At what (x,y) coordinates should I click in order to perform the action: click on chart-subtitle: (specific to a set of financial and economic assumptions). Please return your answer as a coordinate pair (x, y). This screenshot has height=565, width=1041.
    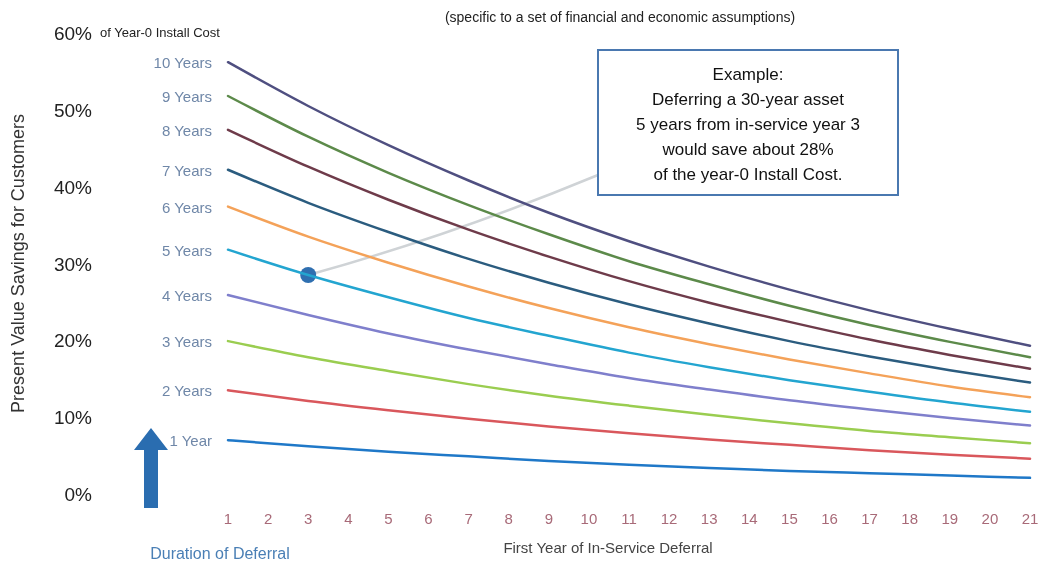
    Looking at the image, I should click on (620, 17).